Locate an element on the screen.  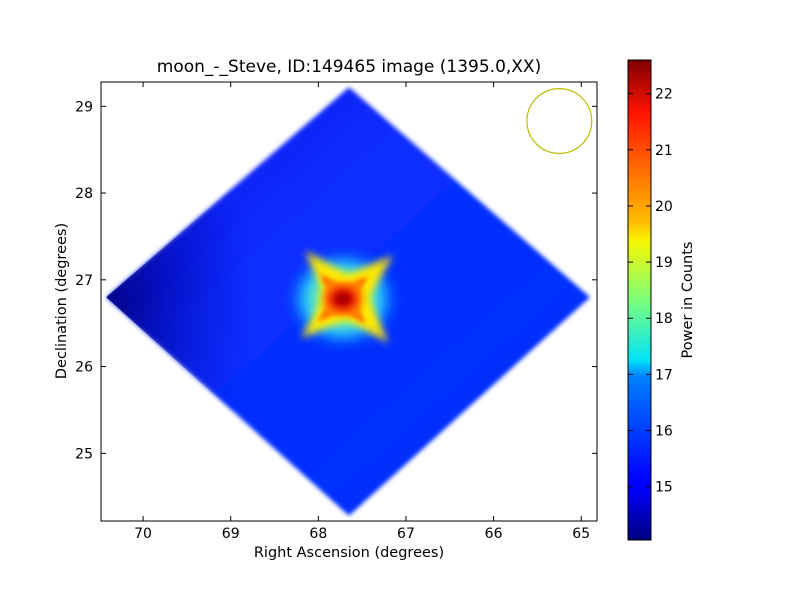
colorbar-ticks: 15 16 17 18 19 20 21 22 is located at coordinates (650, 291).